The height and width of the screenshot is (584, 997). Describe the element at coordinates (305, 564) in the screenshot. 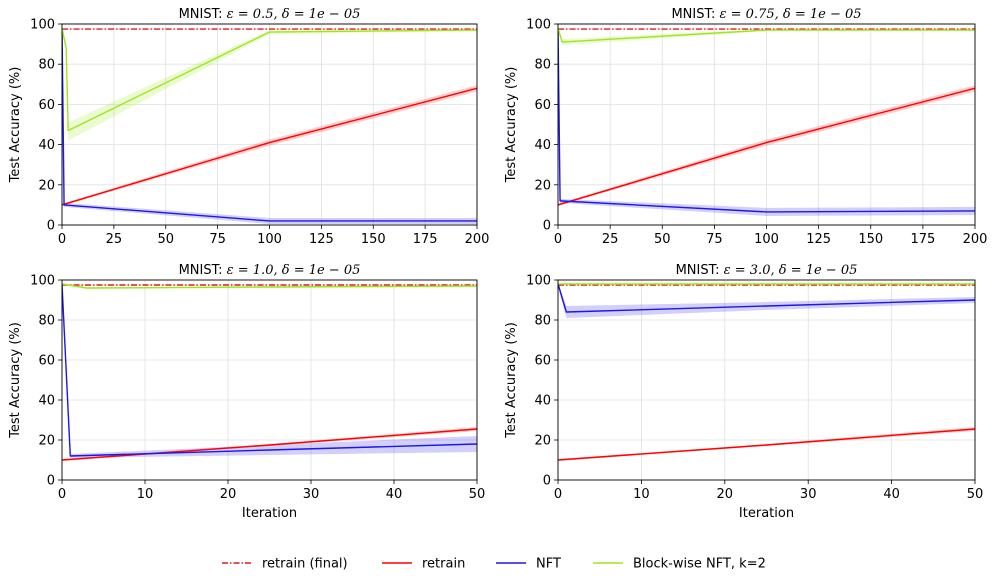

I see `legend-label: retrain (final)` at that location.